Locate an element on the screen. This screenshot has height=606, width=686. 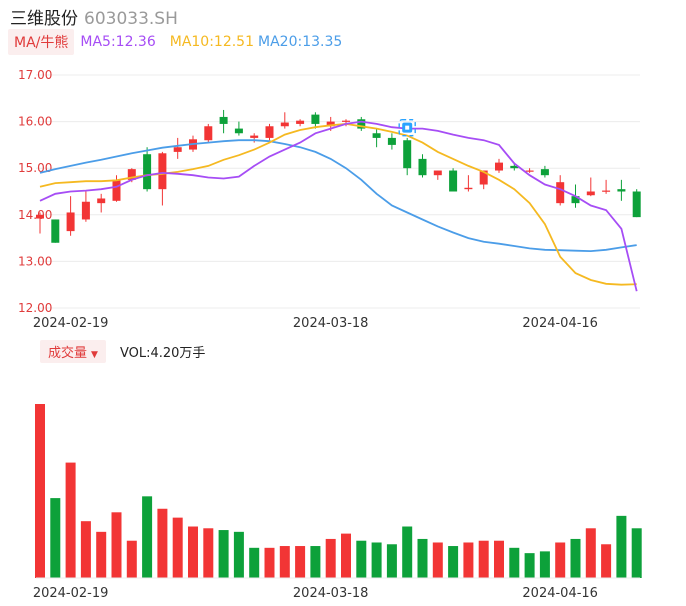
y-tick-label: 15.00 is located at coordinates (35, 168).